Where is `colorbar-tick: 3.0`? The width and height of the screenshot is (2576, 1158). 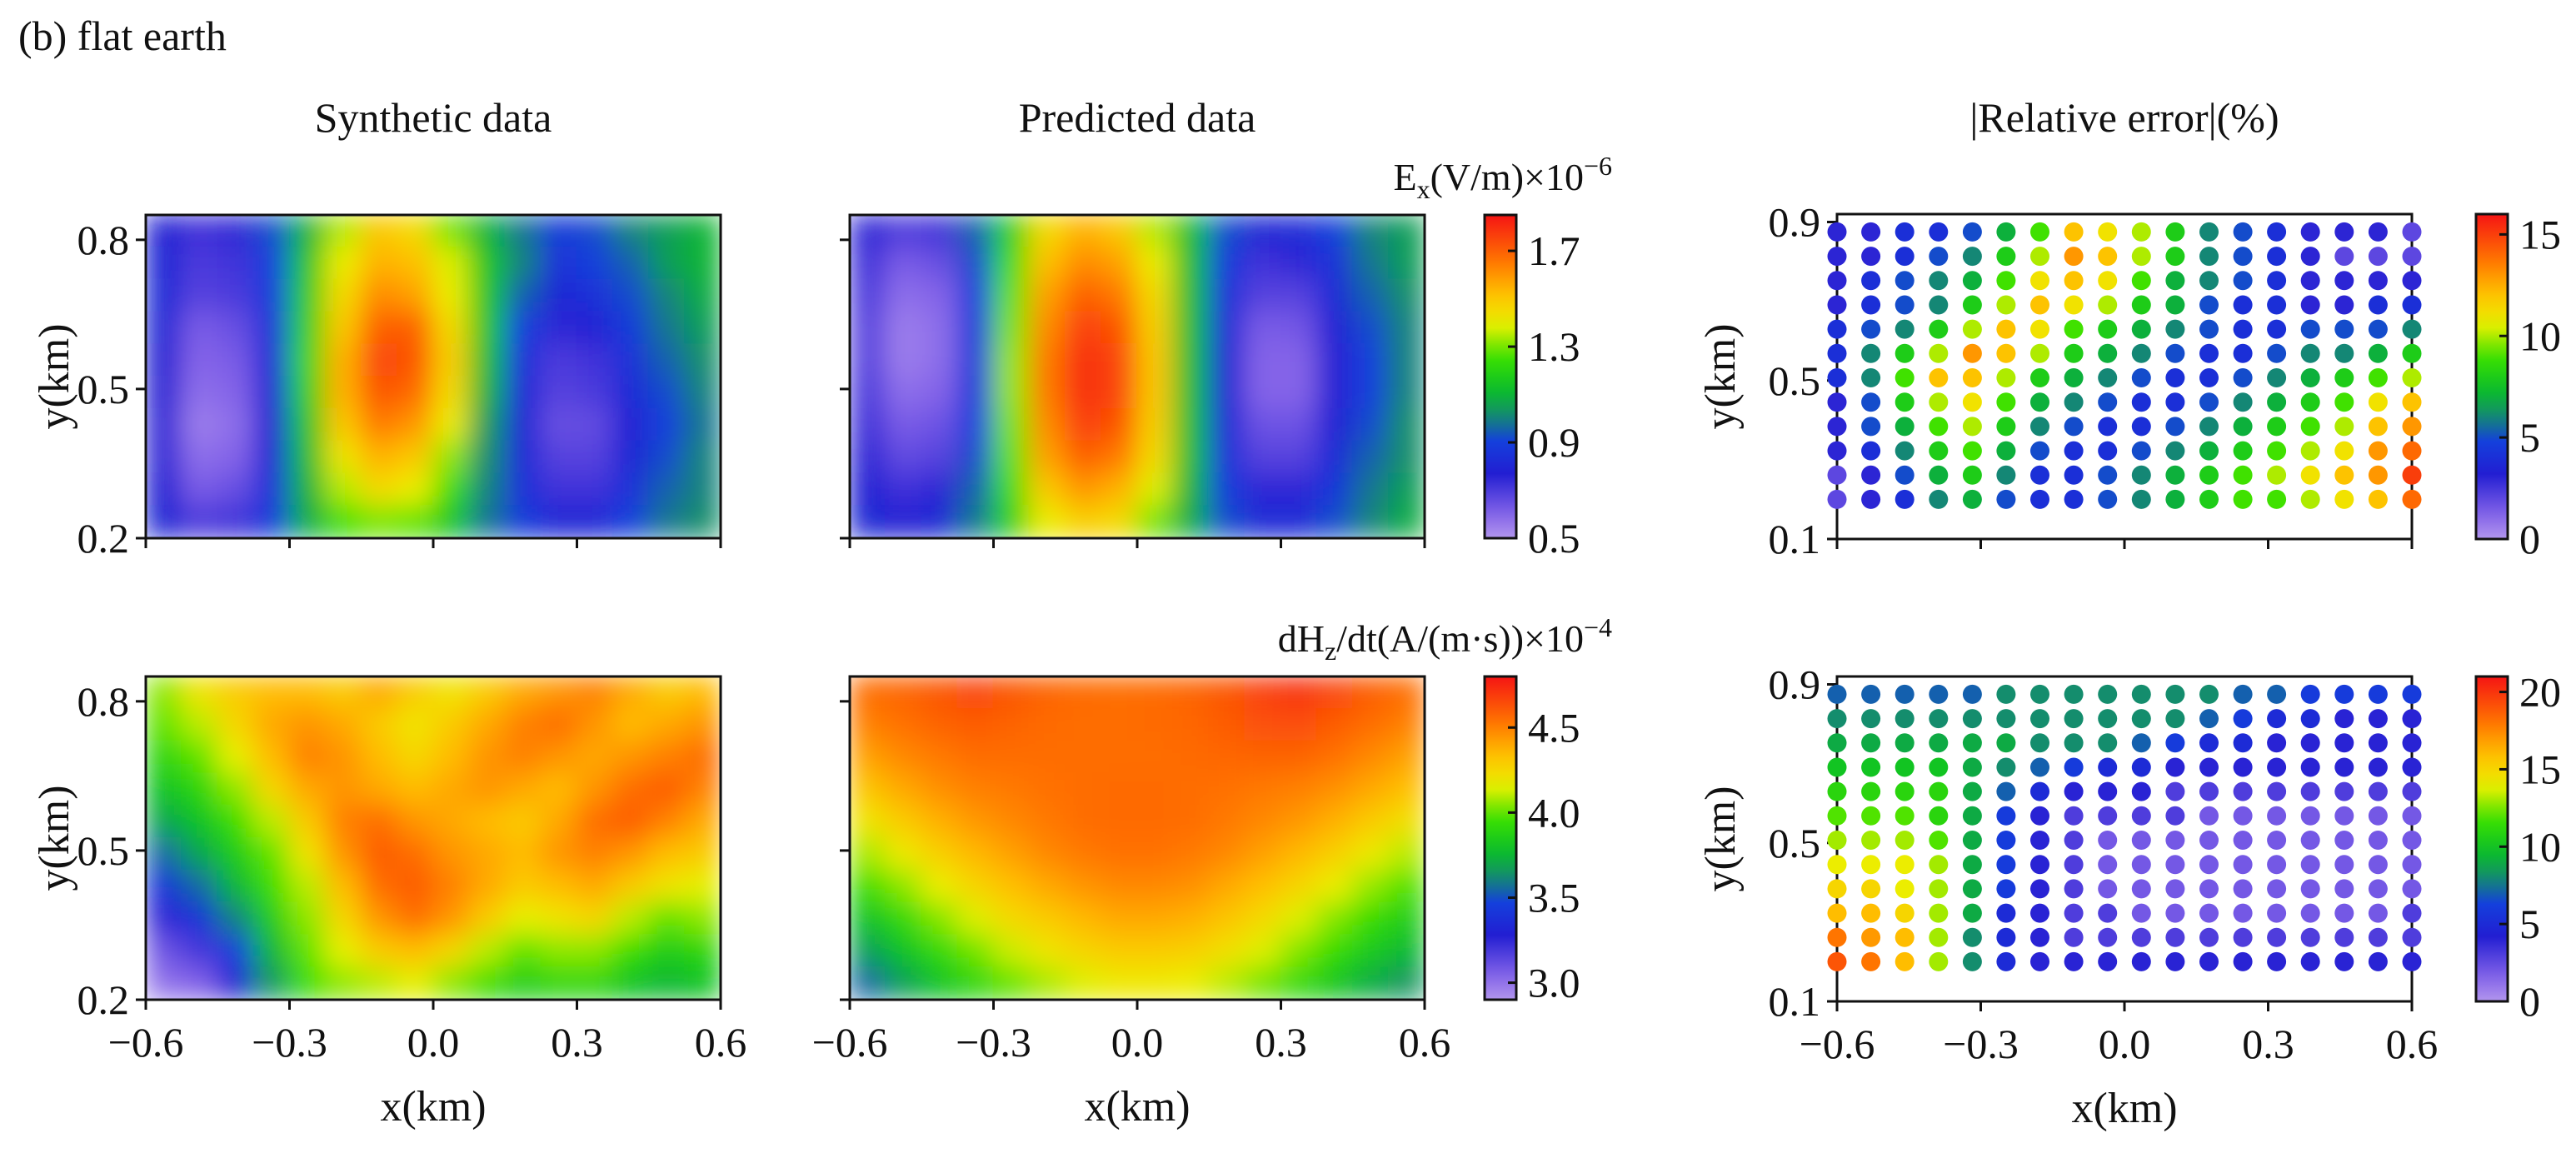 colorbar-tick: 3.0 is located at coordinates (1554, 983).